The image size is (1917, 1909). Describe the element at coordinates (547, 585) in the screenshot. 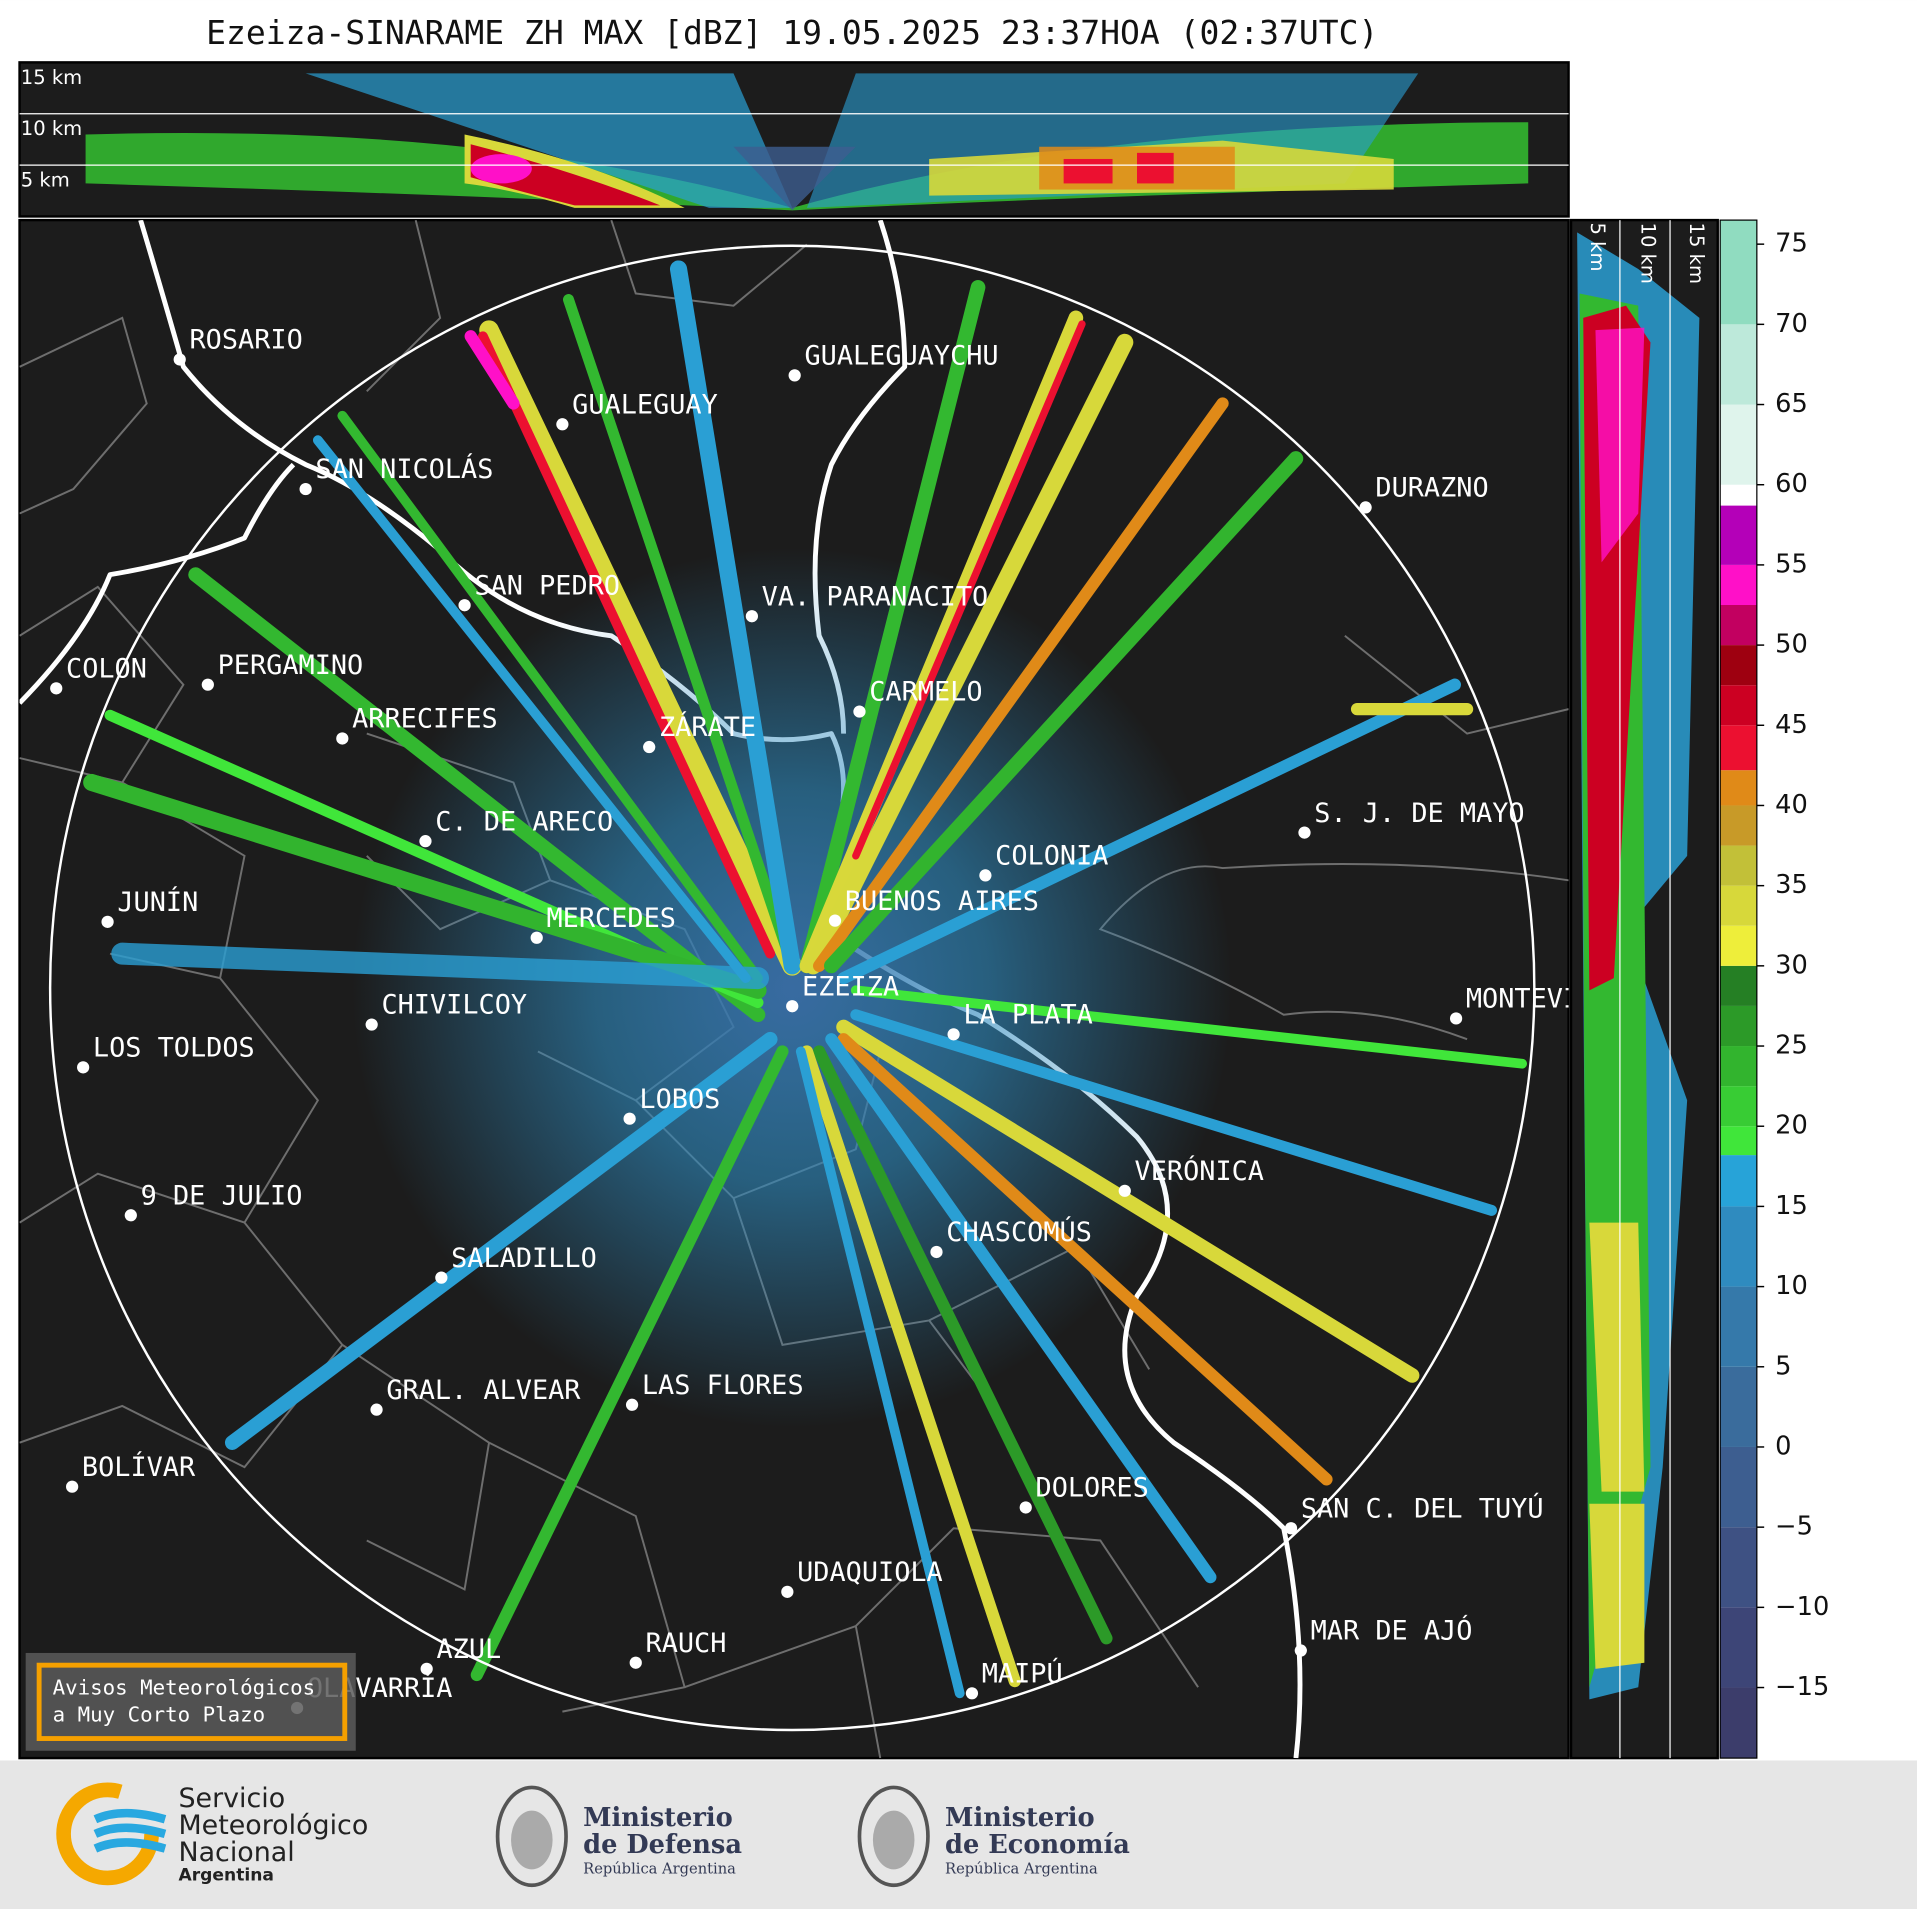

I see `city-label: SAN PEDRO` at that location.